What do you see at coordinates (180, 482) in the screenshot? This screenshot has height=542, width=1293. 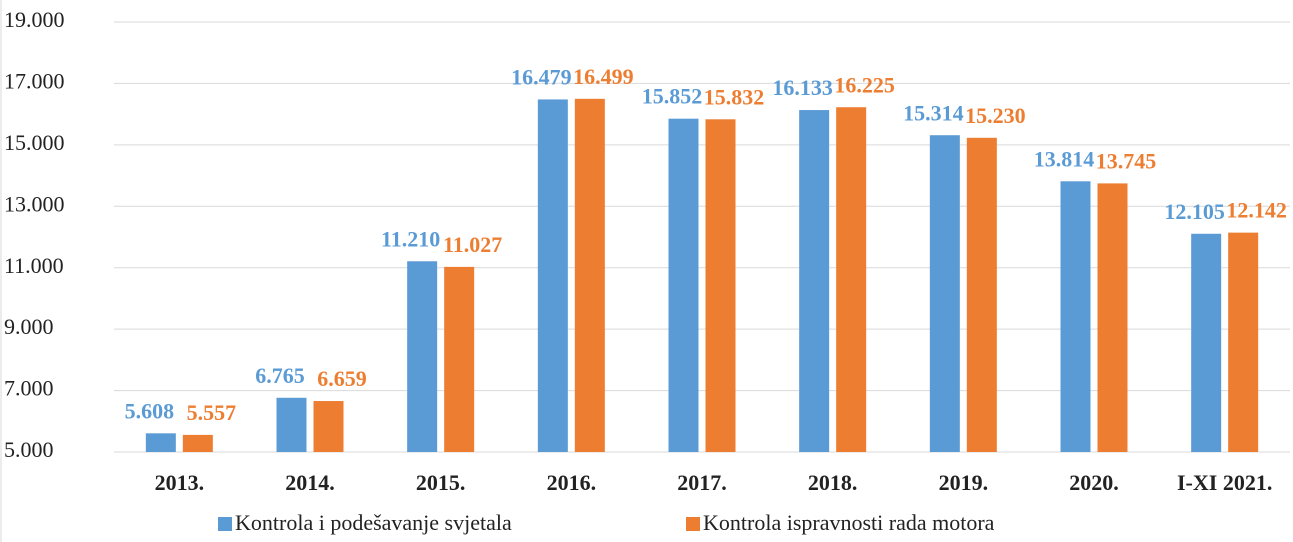 I see `x-tick-label: 2013.` at bounding box center [180, 482].